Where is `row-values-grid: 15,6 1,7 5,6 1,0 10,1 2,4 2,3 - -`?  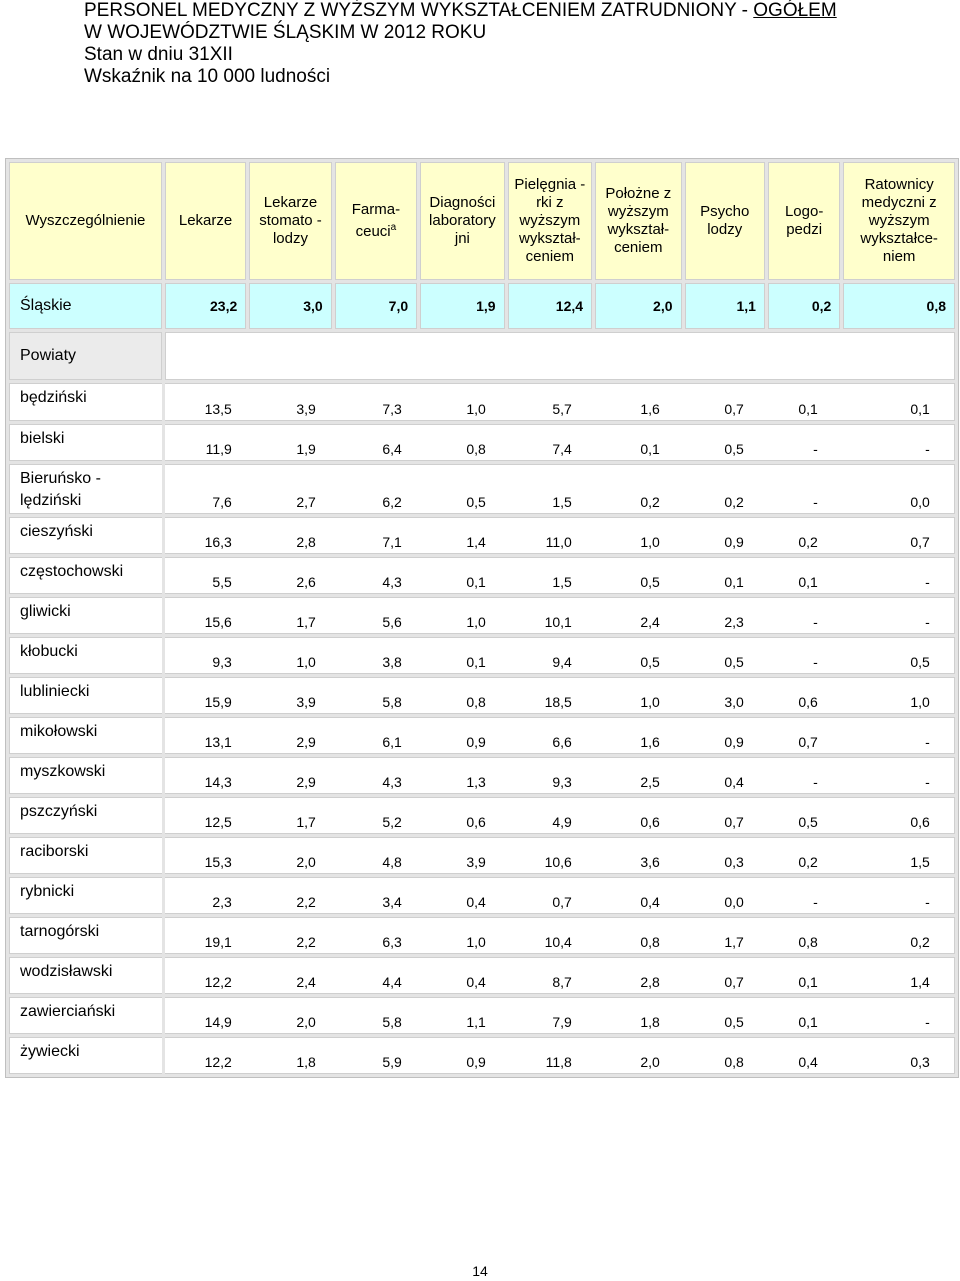
row-values-grid: 15,6 1,7 5,6 1,0 10,1 2,4 2,3 - - is located at coordinates (559, 615).